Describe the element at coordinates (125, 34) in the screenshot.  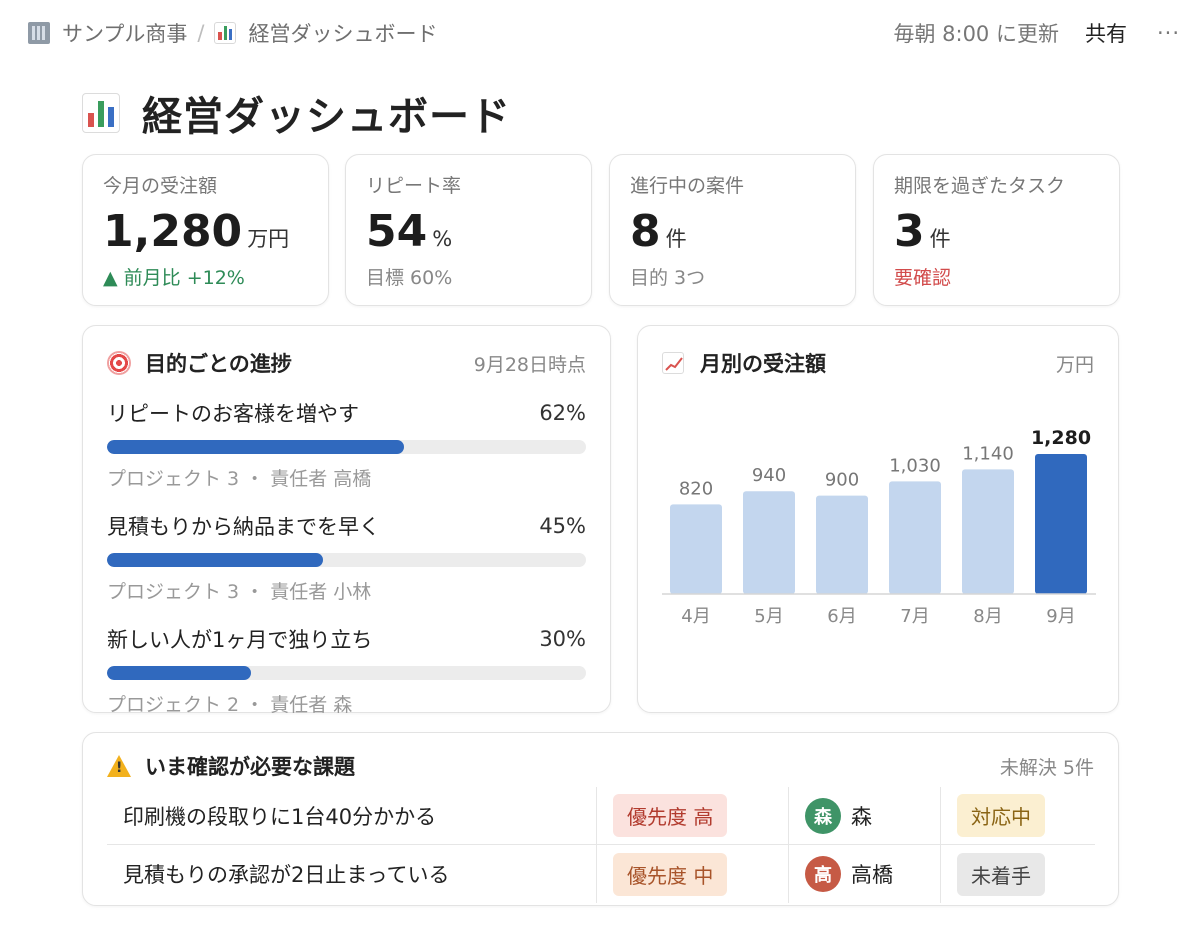
I see `breadcrumb-workspace: サンプル商事` at that location.